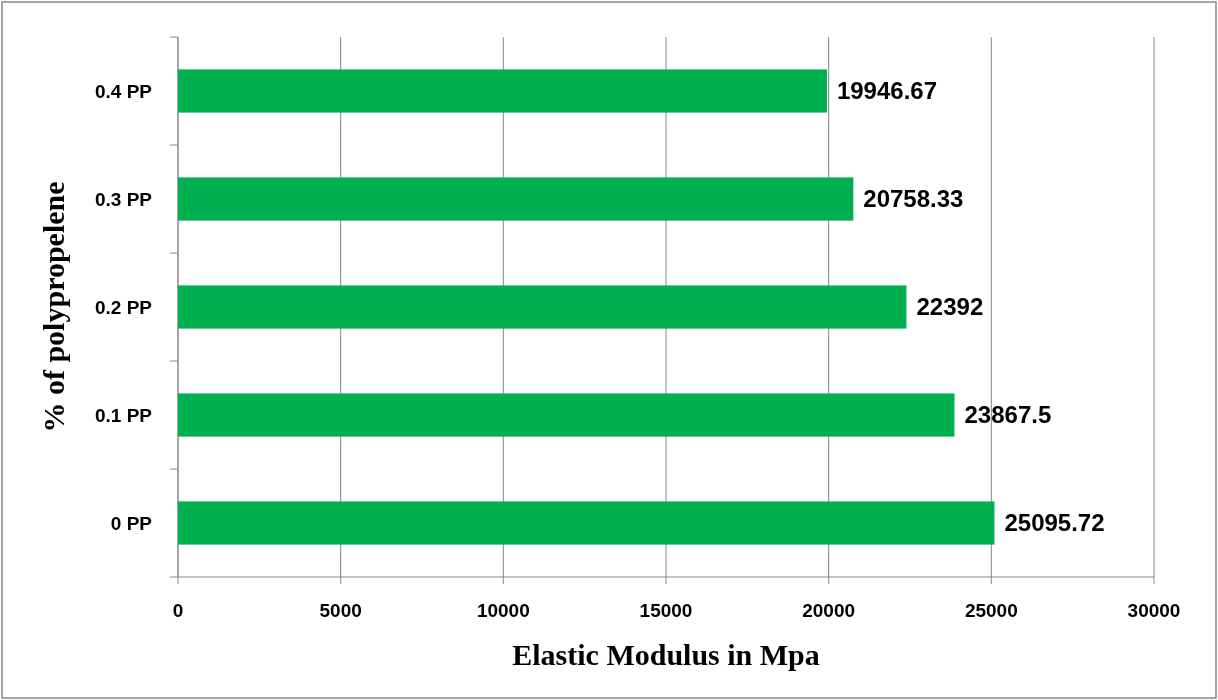  I want to click on x-tick-label: 10000, so click(503, 610).